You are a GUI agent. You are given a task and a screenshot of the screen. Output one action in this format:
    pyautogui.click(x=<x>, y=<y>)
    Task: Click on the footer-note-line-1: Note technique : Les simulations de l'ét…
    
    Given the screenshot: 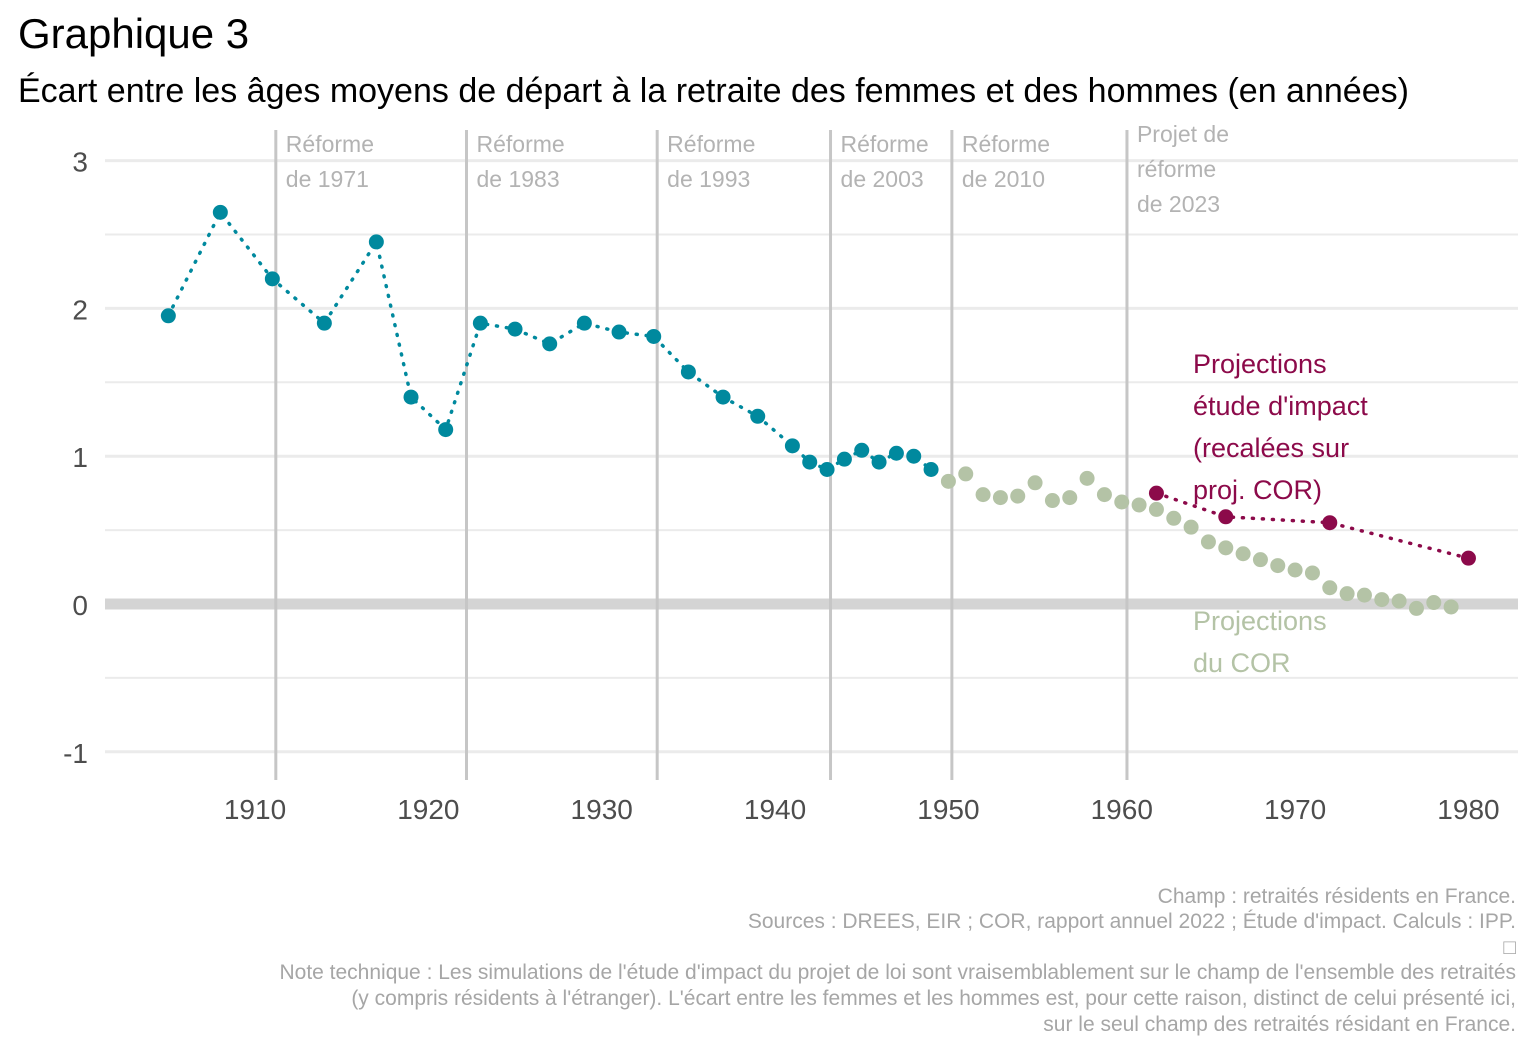 What is the action you would take?
    pyautogui.click(x=897, y=972)
    